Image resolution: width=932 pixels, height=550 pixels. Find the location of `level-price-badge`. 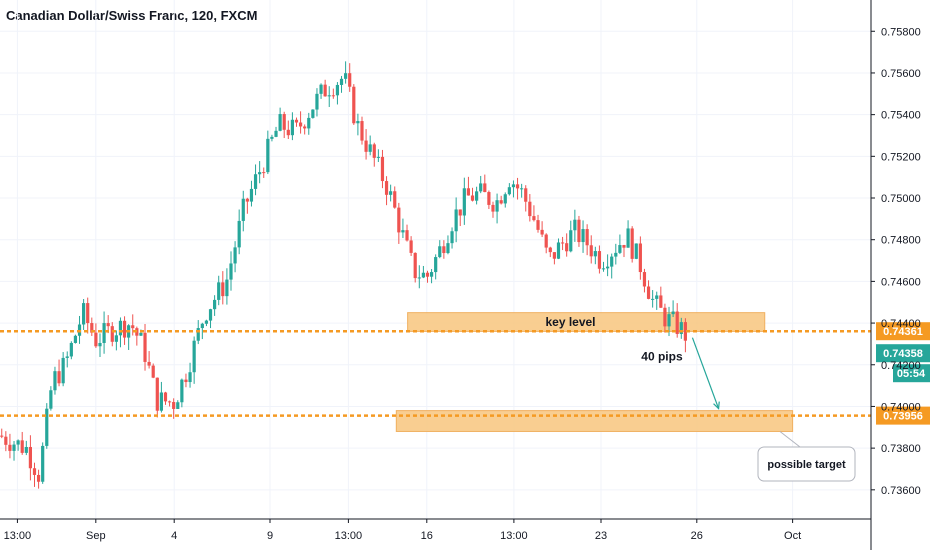

level-price-badge is located at coordinates (903, 331).